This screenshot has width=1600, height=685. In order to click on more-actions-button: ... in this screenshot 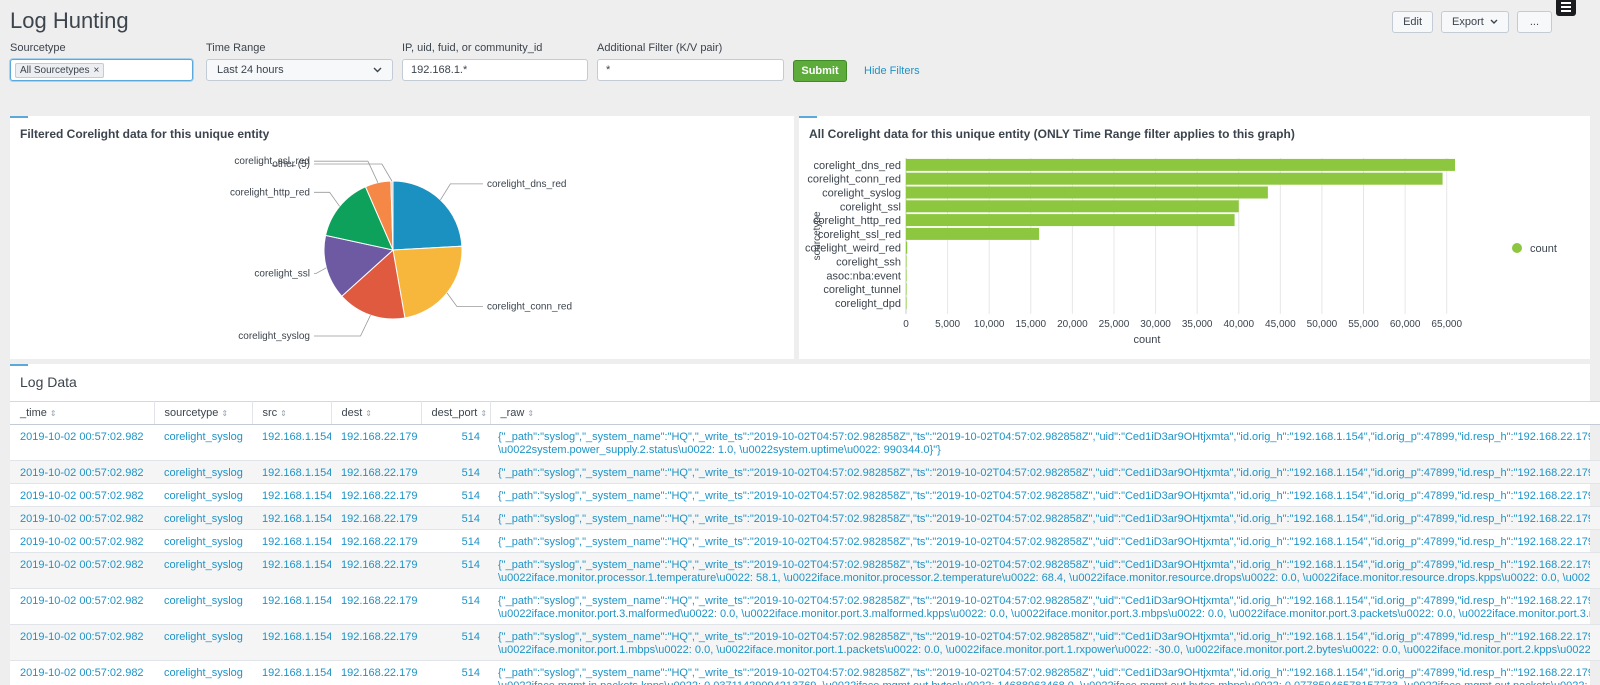, I will do `click(1534, 22)`.